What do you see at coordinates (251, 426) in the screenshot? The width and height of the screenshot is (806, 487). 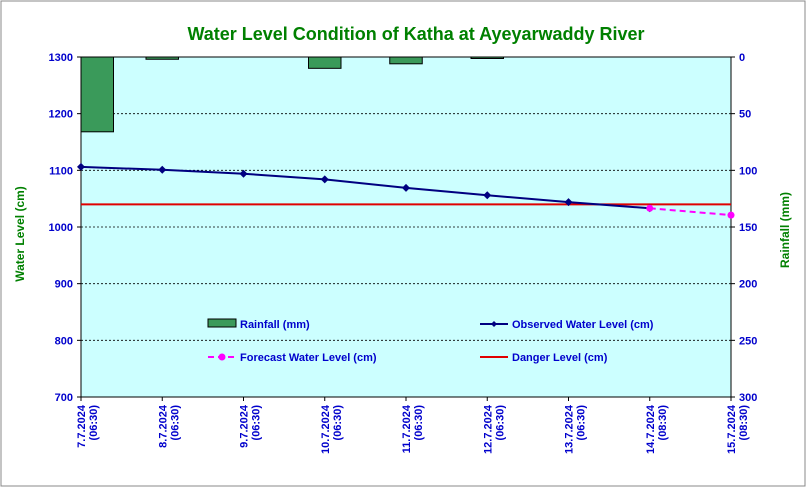 I see `x-tick-label: 9.7.2024(06:30)` at bounding box center [251, 426].